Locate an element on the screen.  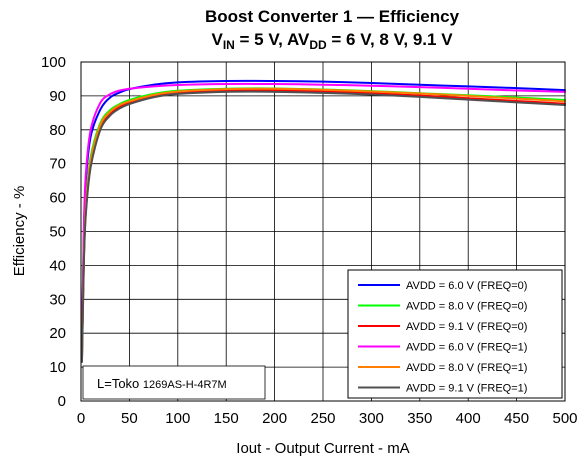
chart-title: Boost Converter 1 — Efficiency is located at coordinates (332, 16).